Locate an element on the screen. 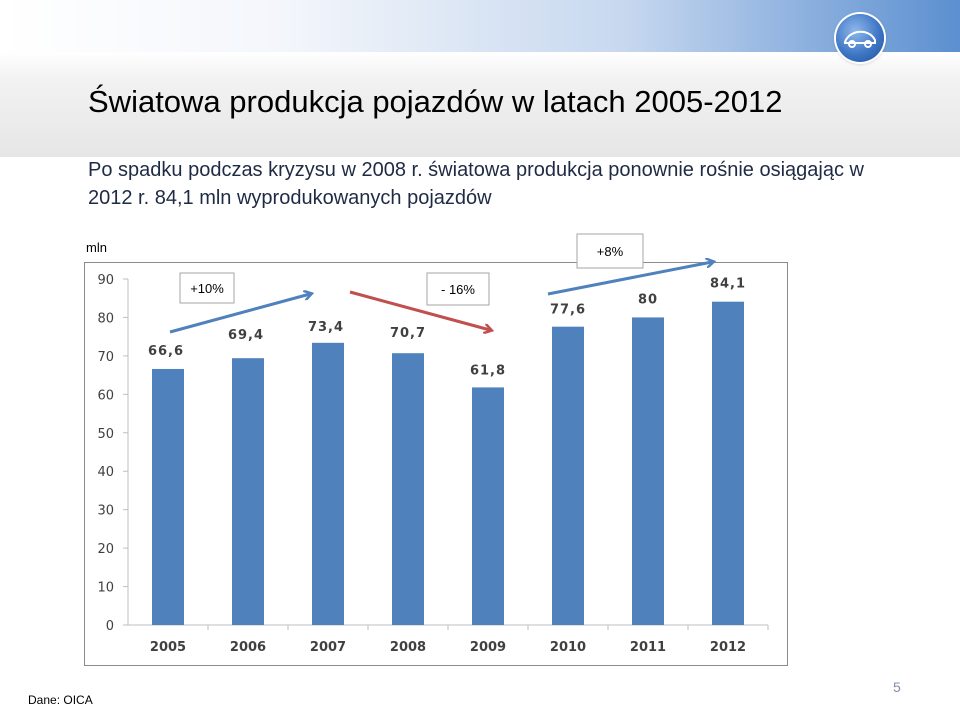  y-tick-label: 30 is located at coordinates (105, 511).